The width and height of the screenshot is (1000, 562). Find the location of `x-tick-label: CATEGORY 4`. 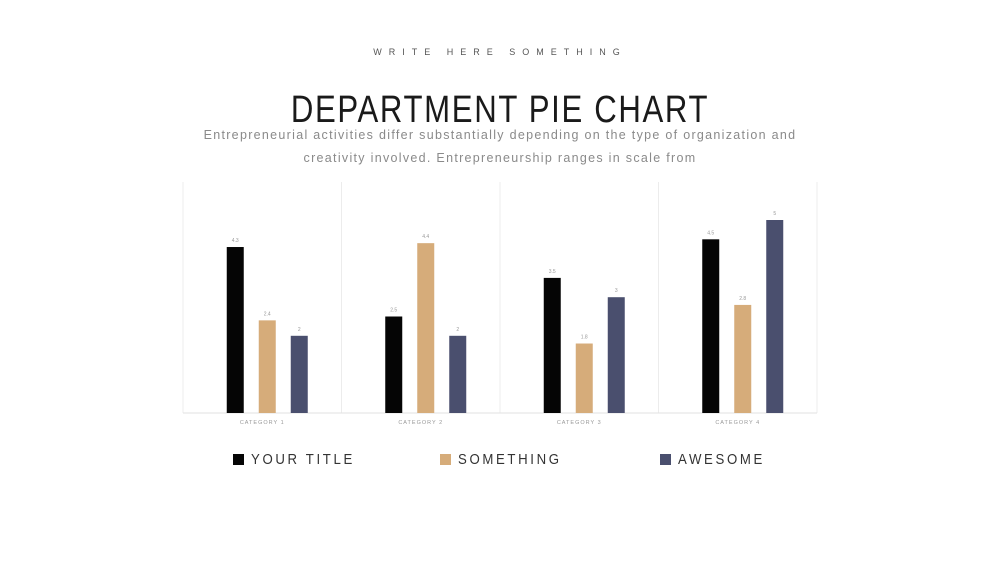

x-tick-label: CATEGORY 4 is located at coordinates (737, 423).